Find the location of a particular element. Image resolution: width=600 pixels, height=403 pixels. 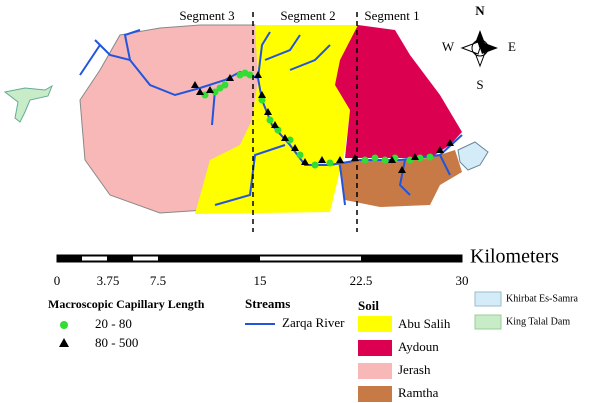

segment-label: Segment 1 is located at coordinates (391, 15).